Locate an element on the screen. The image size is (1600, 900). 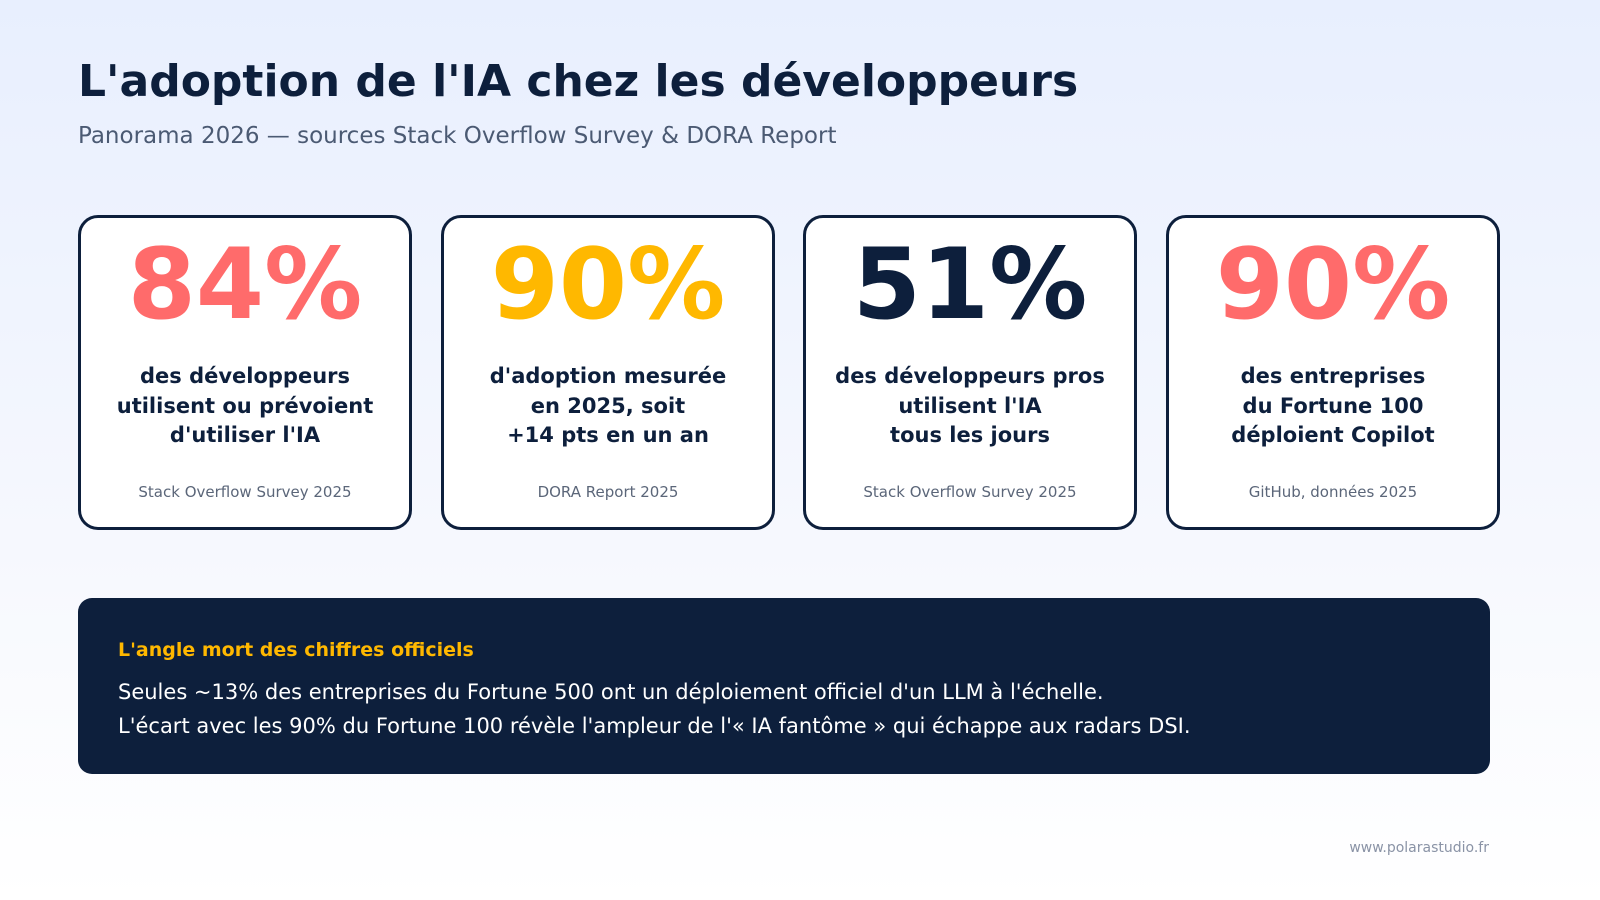
stat-source: DORA Report 2025 is located at coordinates (608, 492).